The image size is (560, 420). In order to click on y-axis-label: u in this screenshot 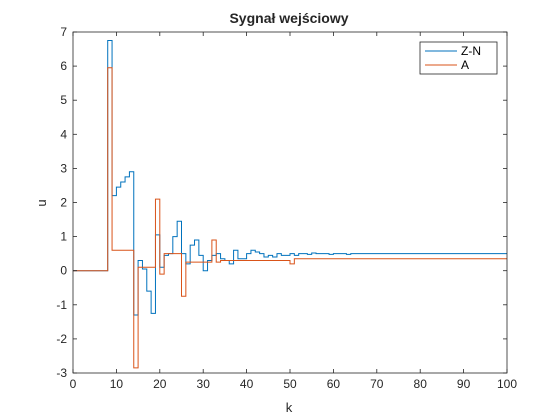, I will do `click(41, 202)`.